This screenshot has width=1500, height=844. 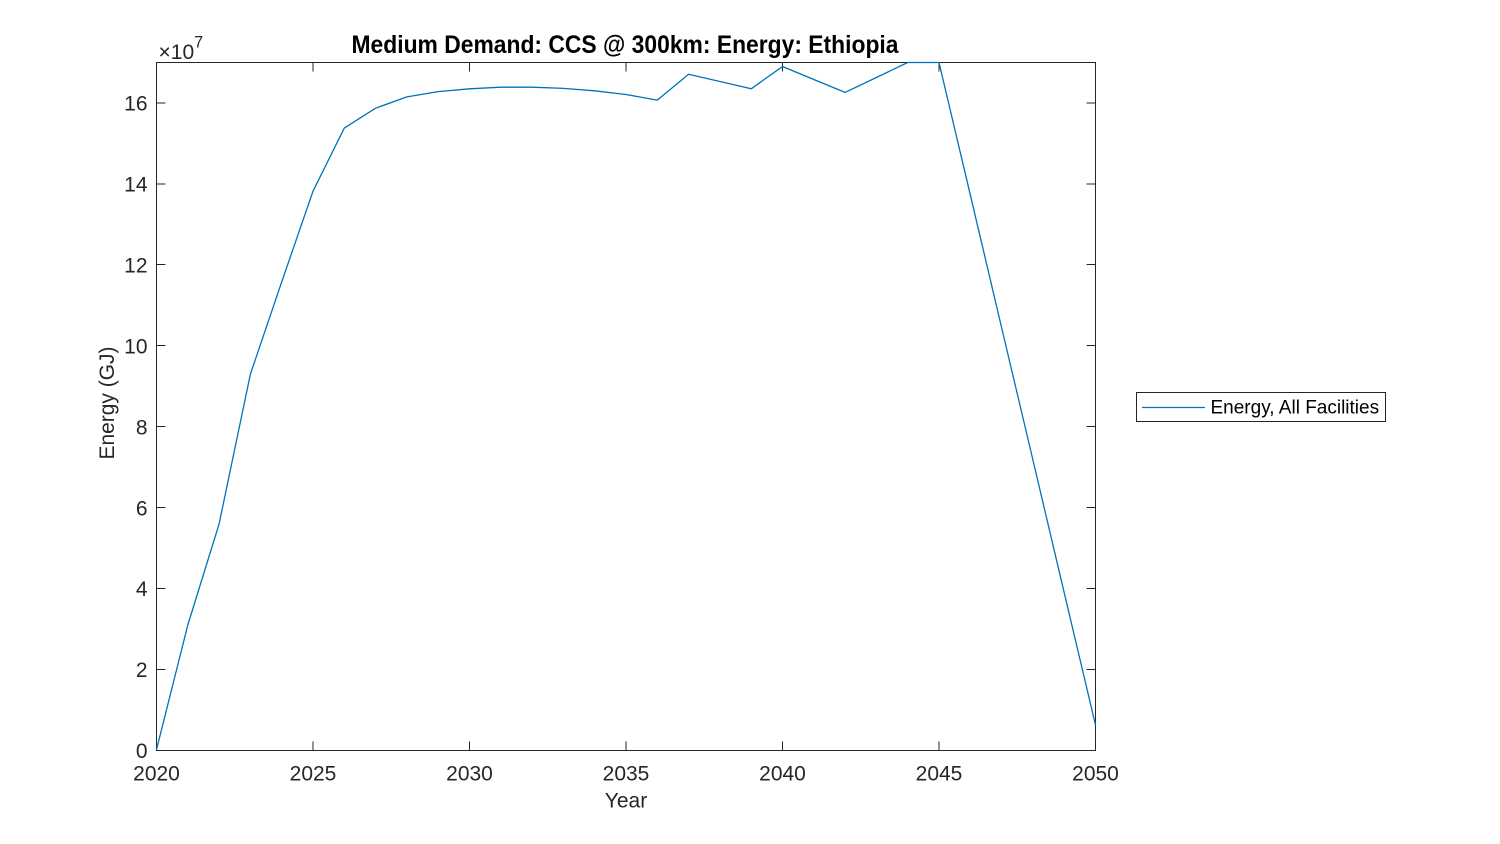 What do you see at coordinates (469, 774) in the screenshot?
I see `svg-text: 2030` at bounding box center [469, 774].